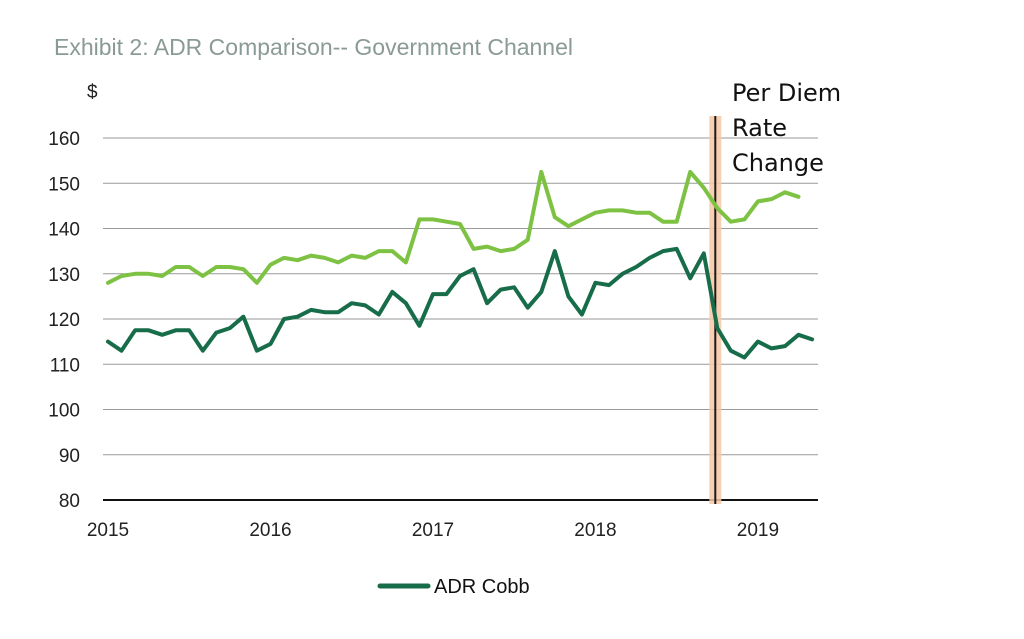  I want to click on x-tick-2015: 2015, so click(108, 530).